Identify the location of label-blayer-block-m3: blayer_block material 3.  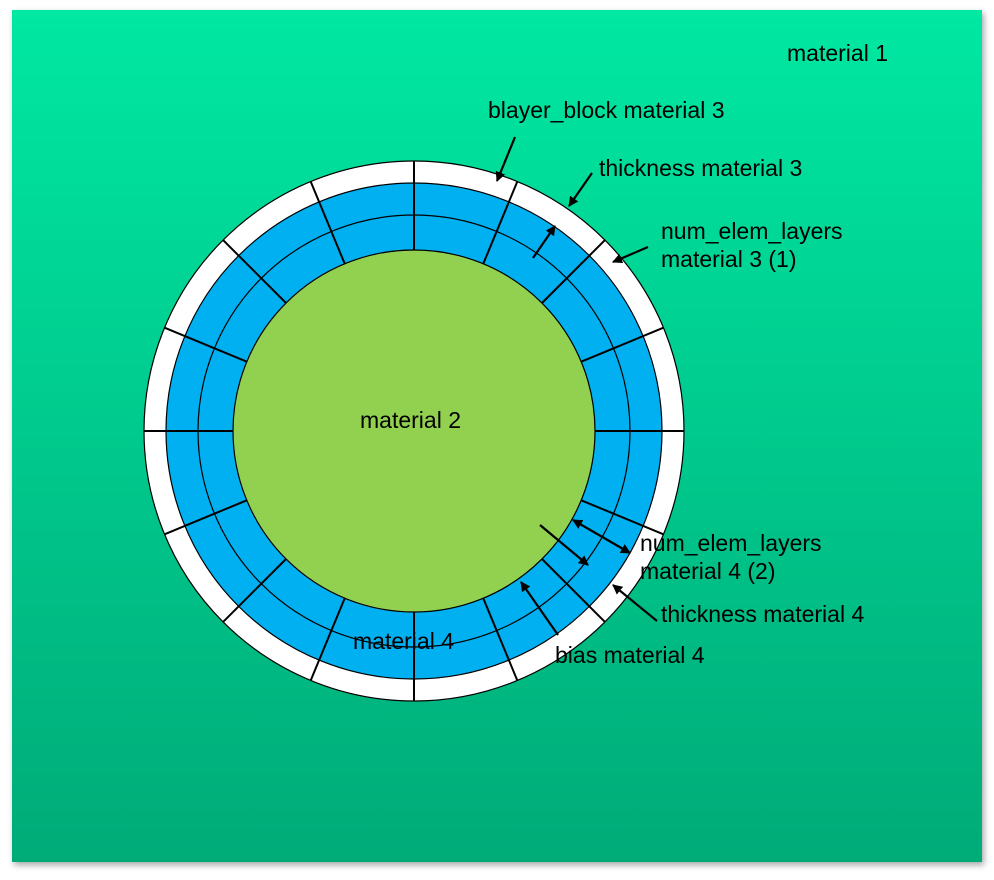
(606, 110).